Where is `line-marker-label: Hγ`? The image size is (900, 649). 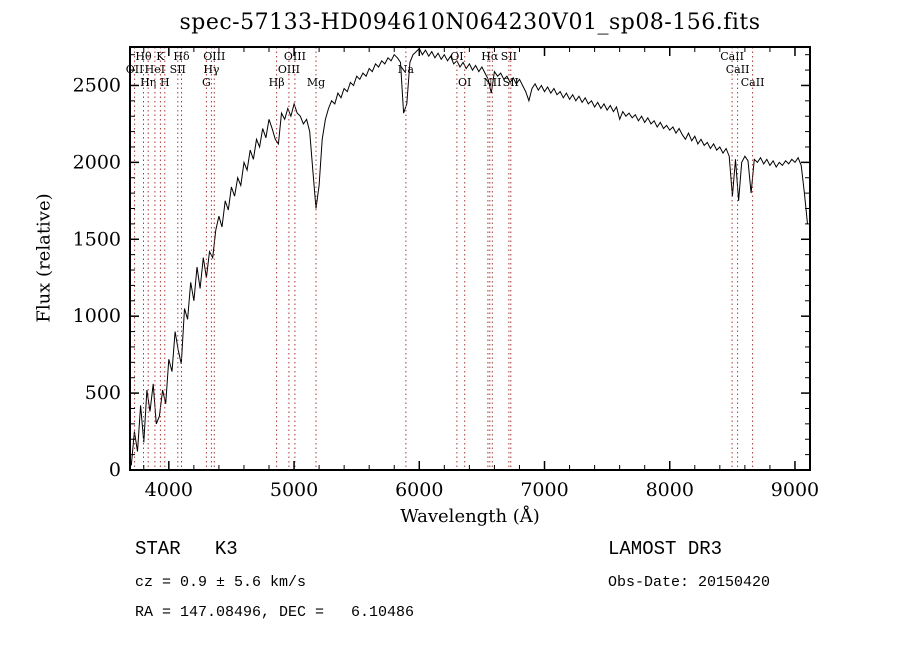
line-marker-label: Hγ is located at coordinates (211, 69).